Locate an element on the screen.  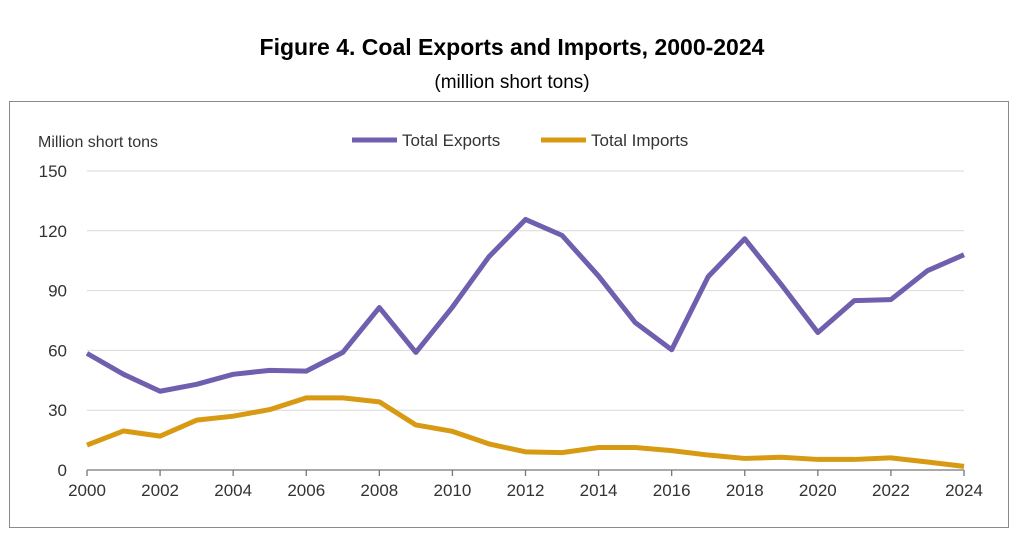
x-tick-label: 2004 is located at coordinates (233, 490).